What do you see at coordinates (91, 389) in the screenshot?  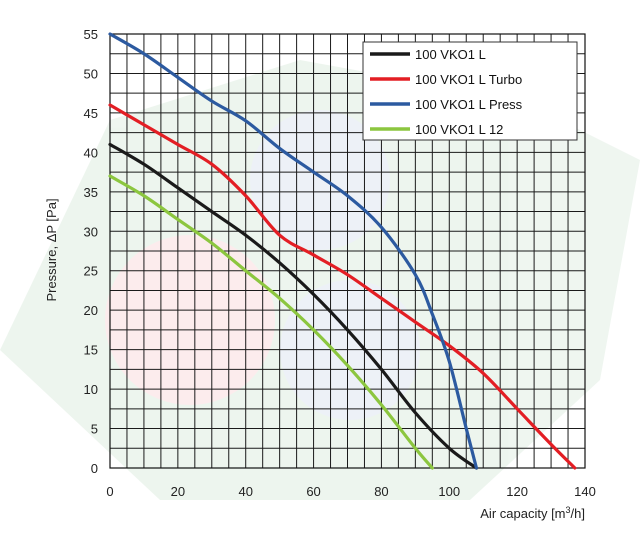 I see `y-tick-label: 10` at bounding box center [91, 389].